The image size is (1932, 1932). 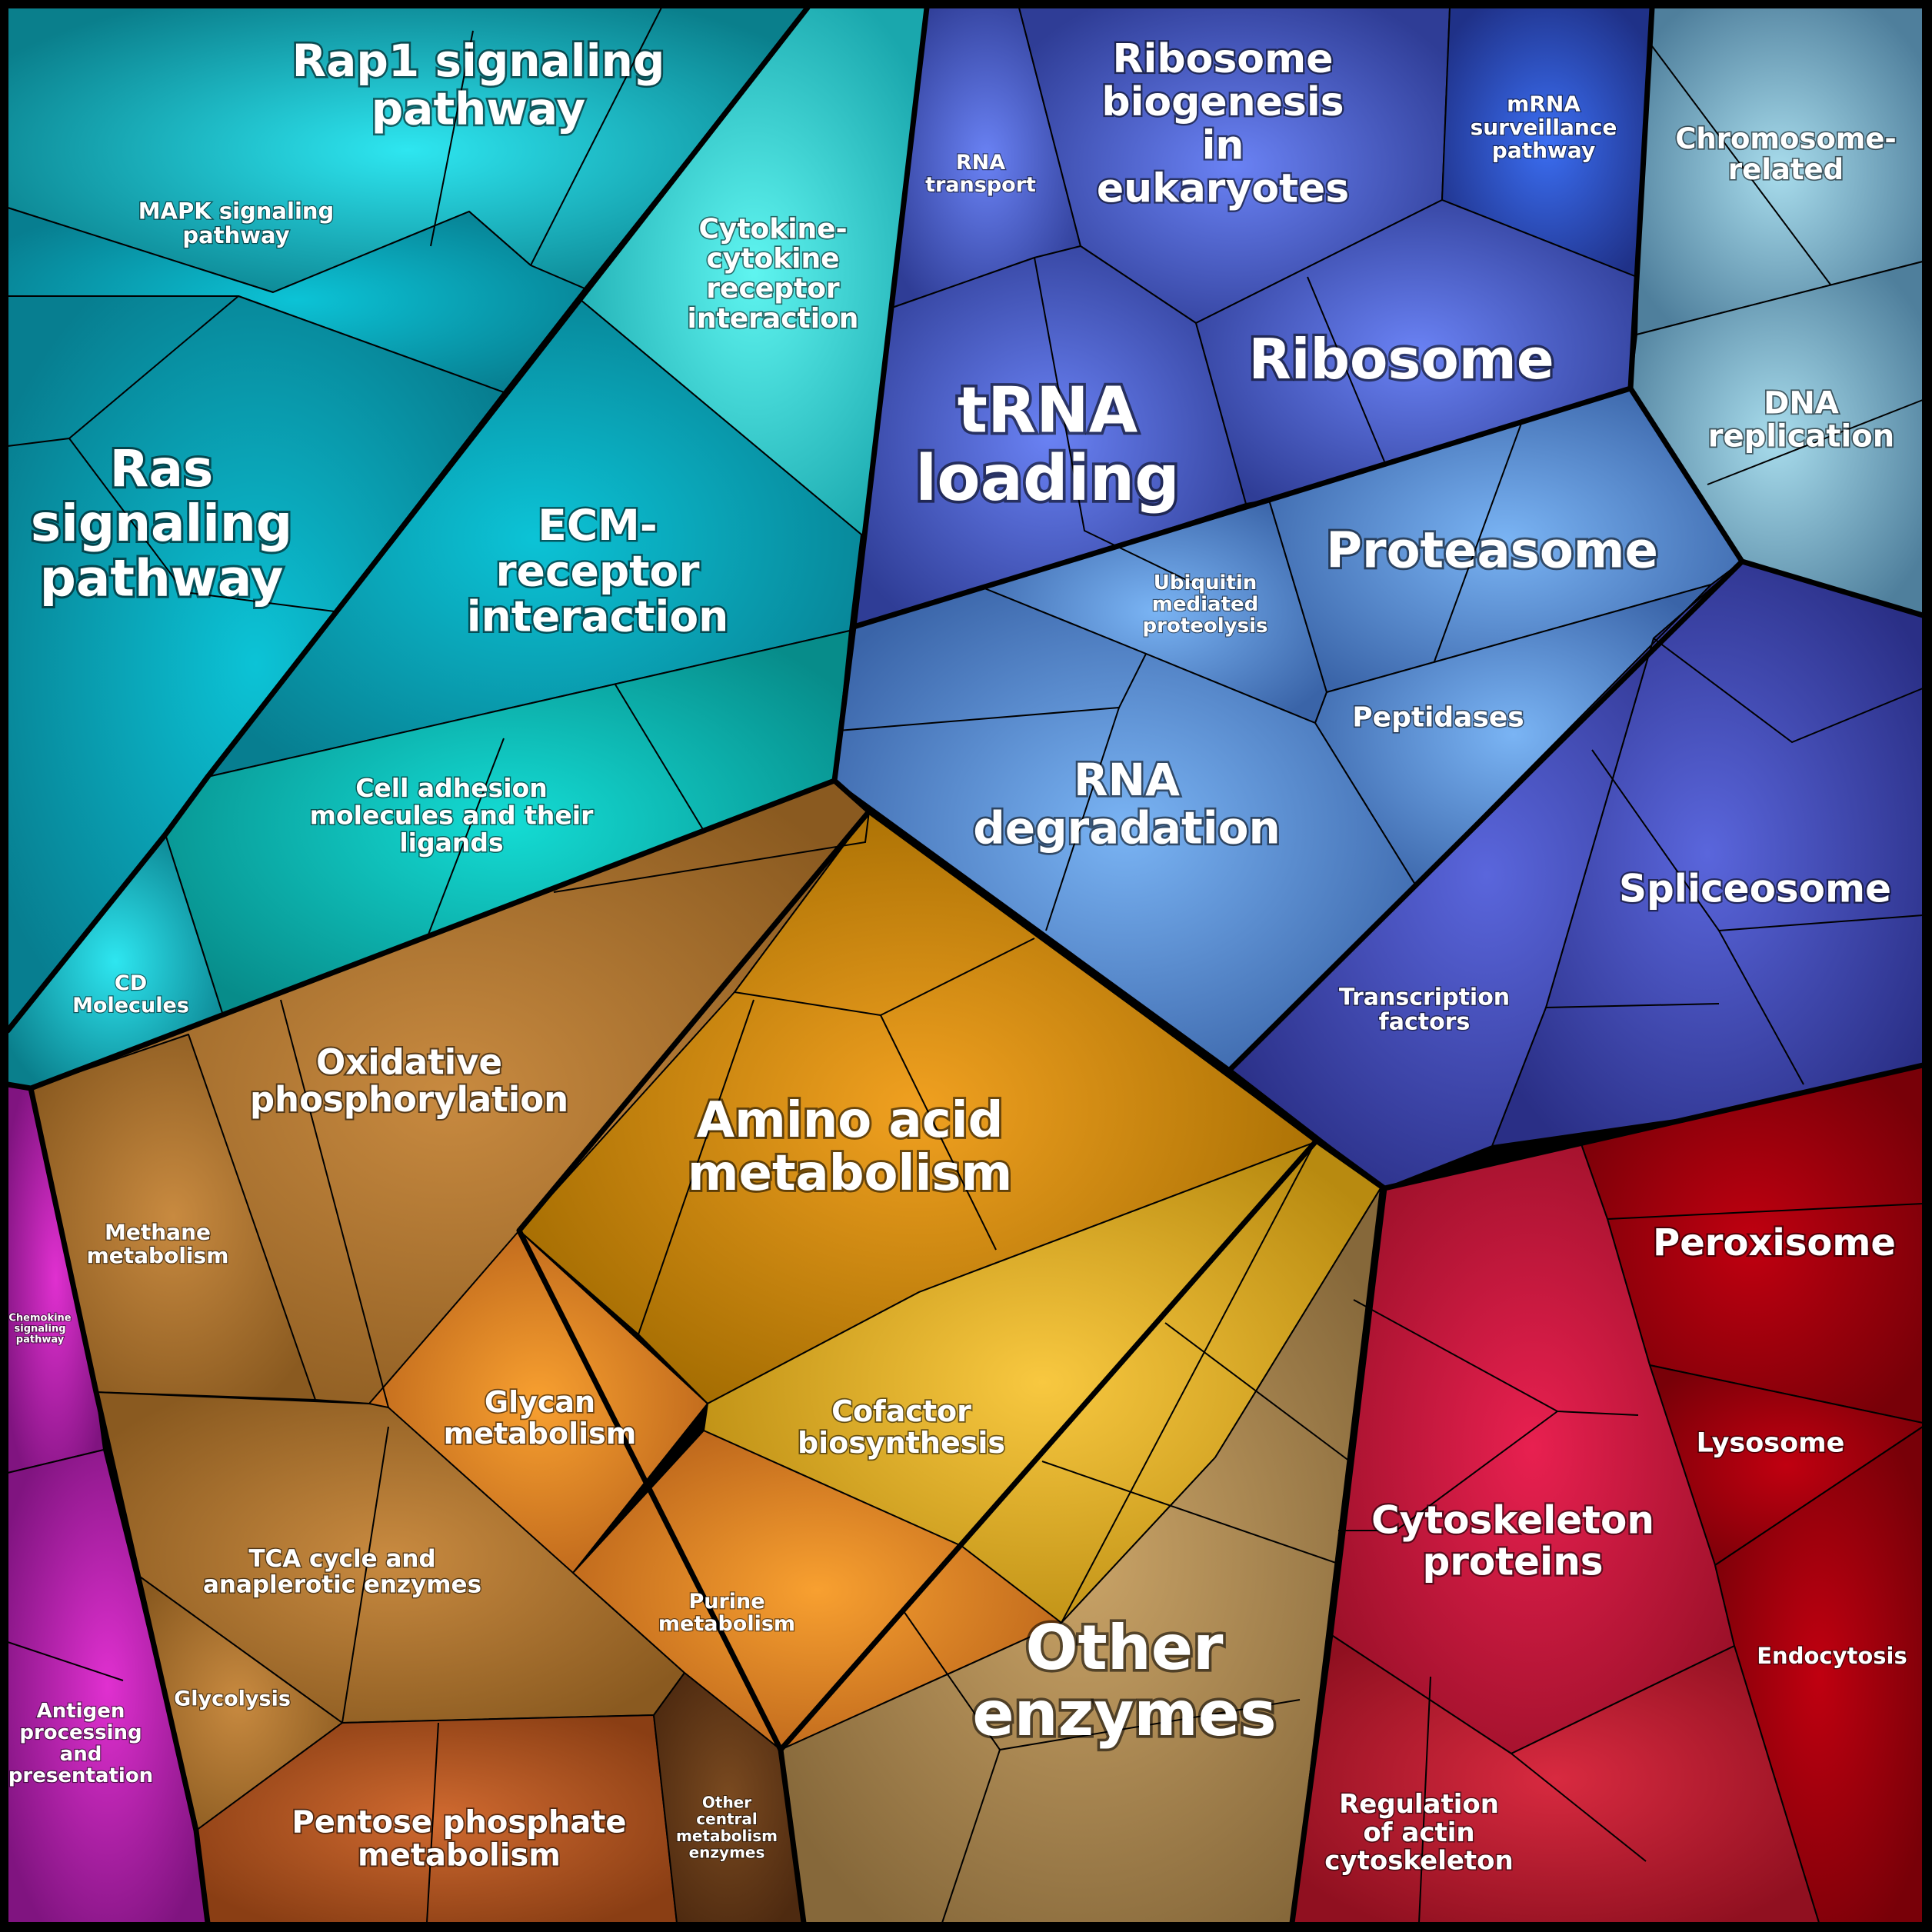 I want to click on label-cell-adhesion-line: molecules and their, so click(x=452, y=816).